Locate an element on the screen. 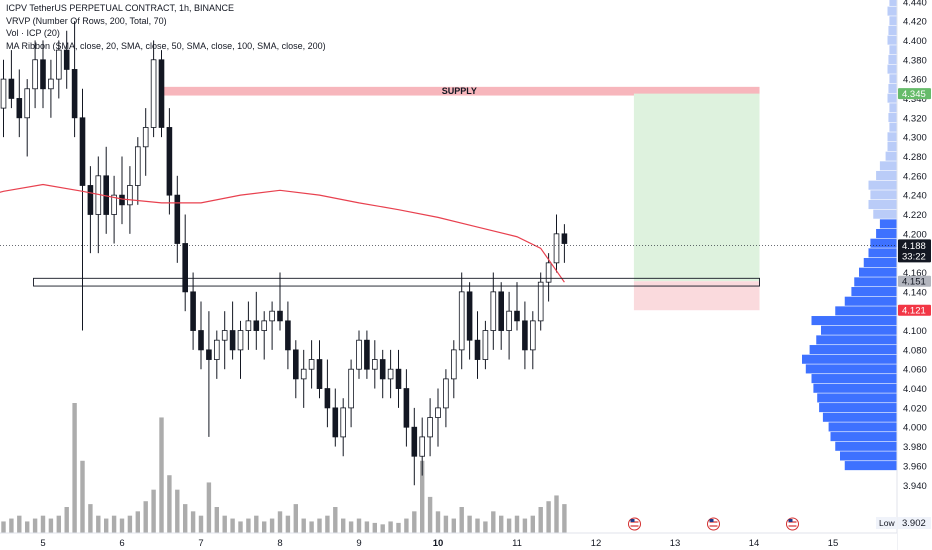 The height and width of the screenshot is (550, 932). target-zone is located at coordinates (696, 187).